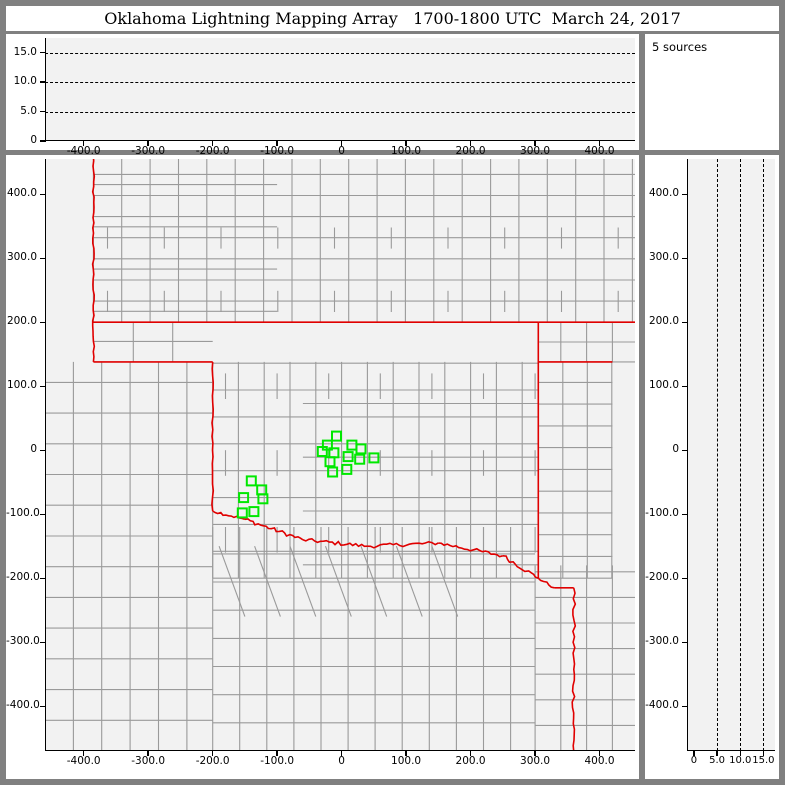  I want to click on y-ticklabel-3: 15.0, so click(25, 51).